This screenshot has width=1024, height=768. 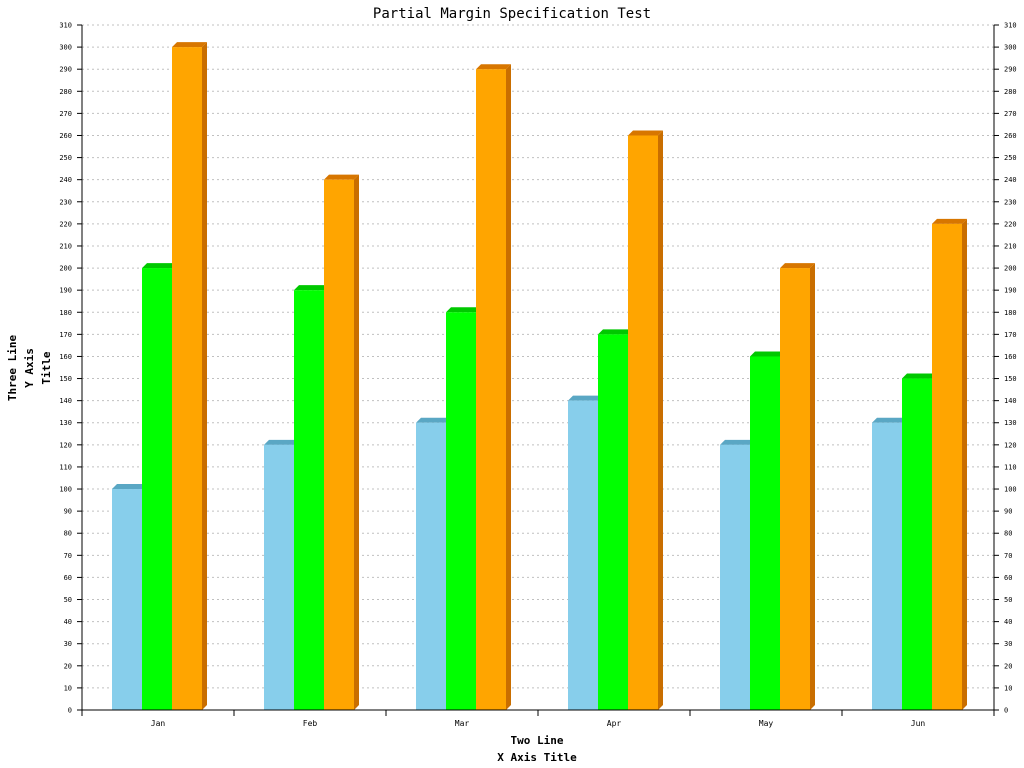 What do you see at coordinates (512, 14) in the screenshot?
I see `chart-title: Partial Margin Specification Test` at bounding box center [512, 14].